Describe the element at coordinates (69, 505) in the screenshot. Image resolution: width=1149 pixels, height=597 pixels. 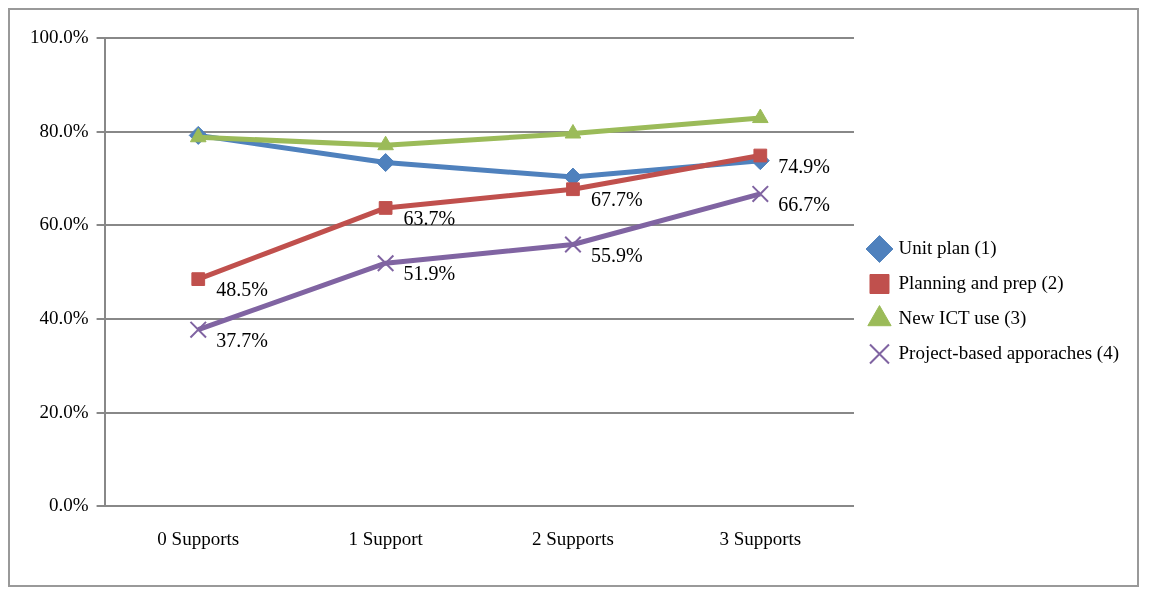
I see `y-tick-label: 0.0%` at that location.